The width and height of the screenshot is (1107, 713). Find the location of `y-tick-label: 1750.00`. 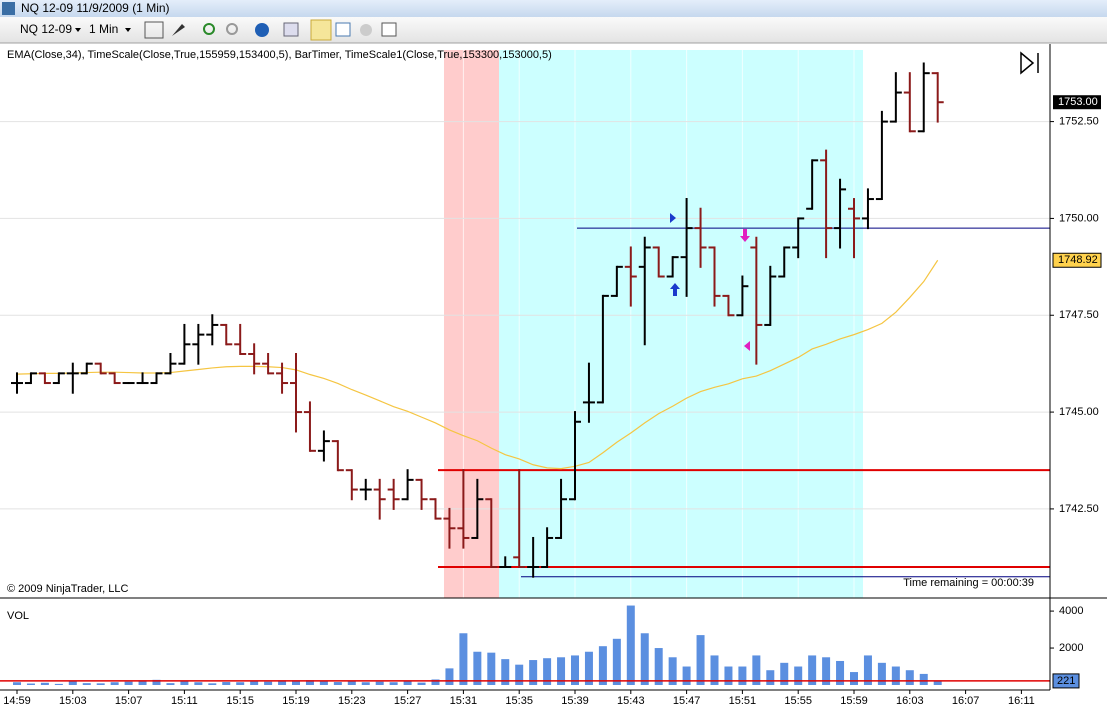

y-tick-label: 1750.00 is located at coordinates (1079, 218).